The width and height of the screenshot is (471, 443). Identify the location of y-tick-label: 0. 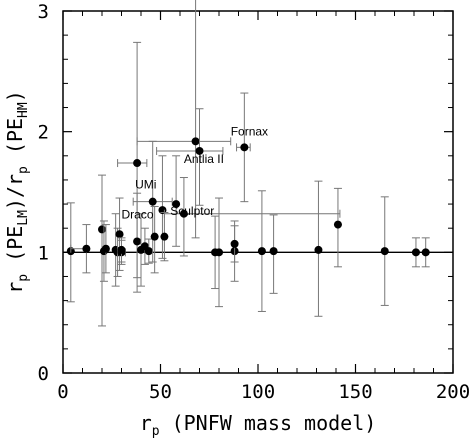
(43, 374).